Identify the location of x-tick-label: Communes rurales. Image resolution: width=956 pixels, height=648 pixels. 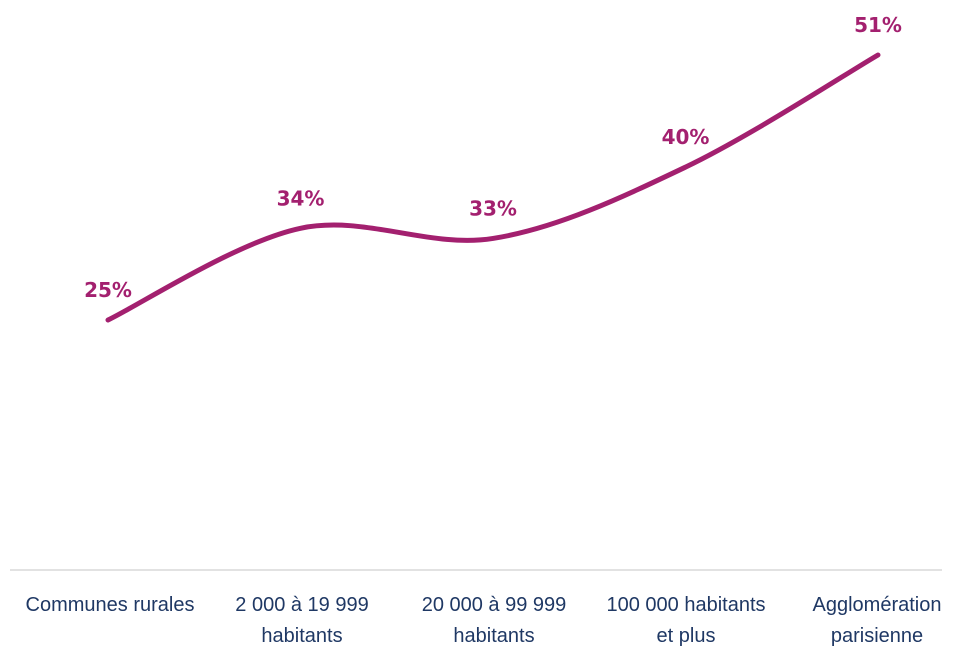
(110, 605).